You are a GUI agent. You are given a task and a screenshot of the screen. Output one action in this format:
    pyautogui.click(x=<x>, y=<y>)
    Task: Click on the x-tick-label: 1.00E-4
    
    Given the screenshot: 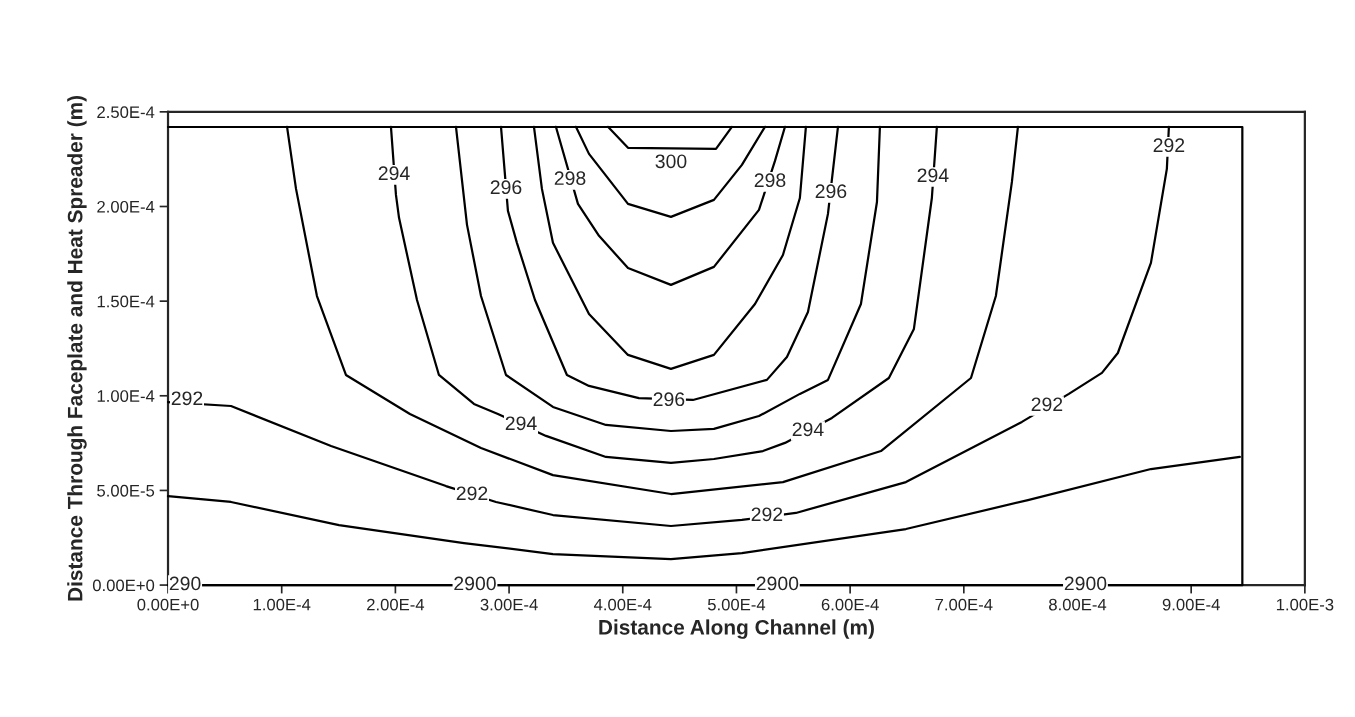 What is the action you would take?
    pyautogui.click(x=282, y=604)
    